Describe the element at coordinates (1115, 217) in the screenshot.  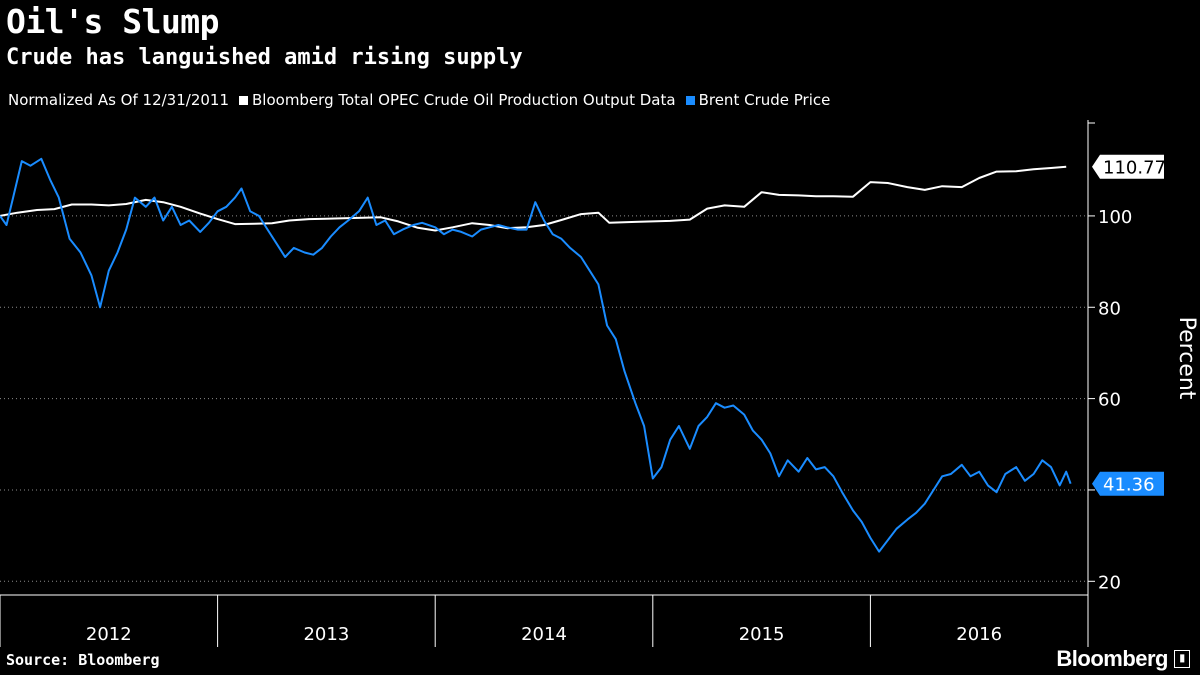
I see `y-tick-label-100: 100` at that location.